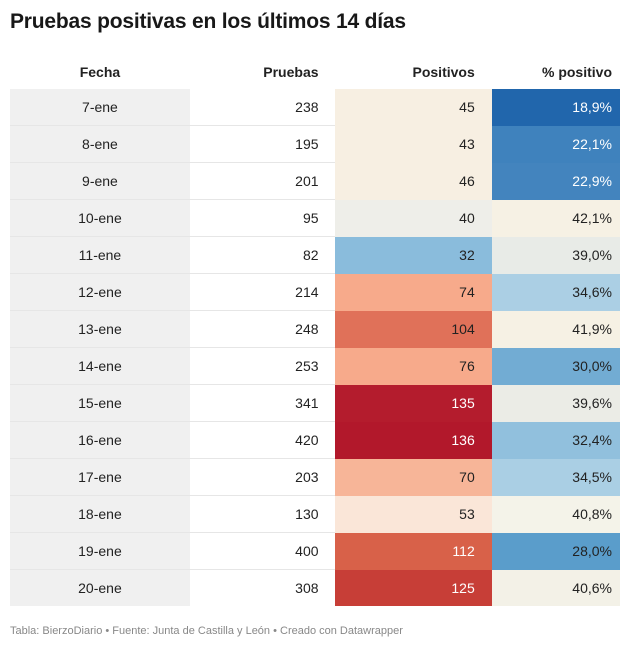  I want to click on cell-pruebas: 130, so click(262, 514).